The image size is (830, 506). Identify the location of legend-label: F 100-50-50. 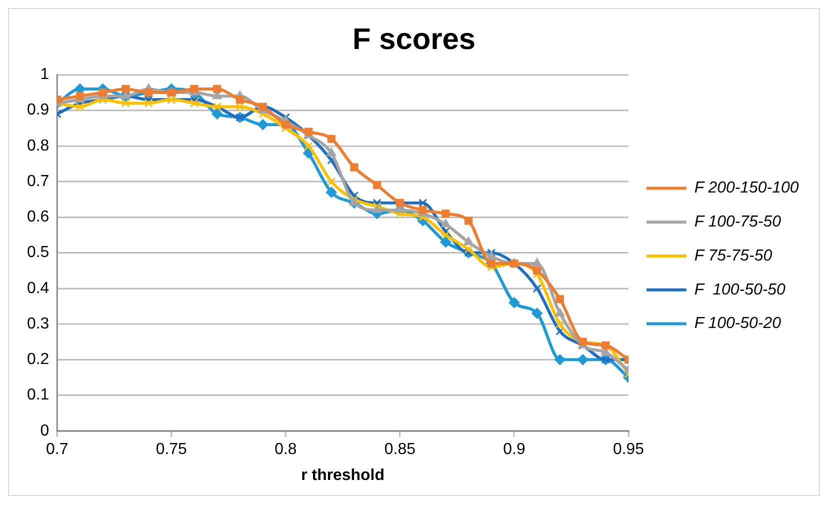
(740, 289).